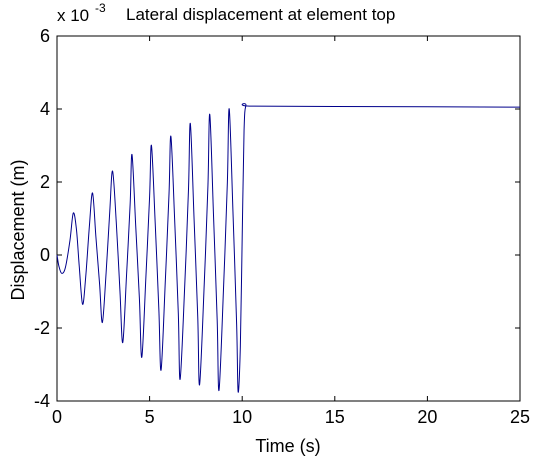 The width and height of the screenshot is (537, 458). Describe the element at coordinates (18, 229) in the screenshot. I see `y-axis-label: Displacement (m)` at that location.